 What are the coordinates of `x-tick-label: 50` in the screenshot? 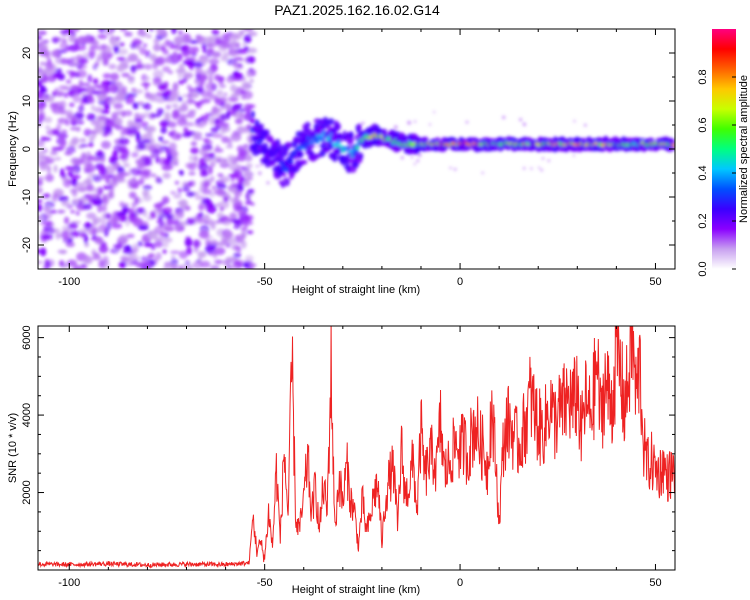 It's located at (655, 282).